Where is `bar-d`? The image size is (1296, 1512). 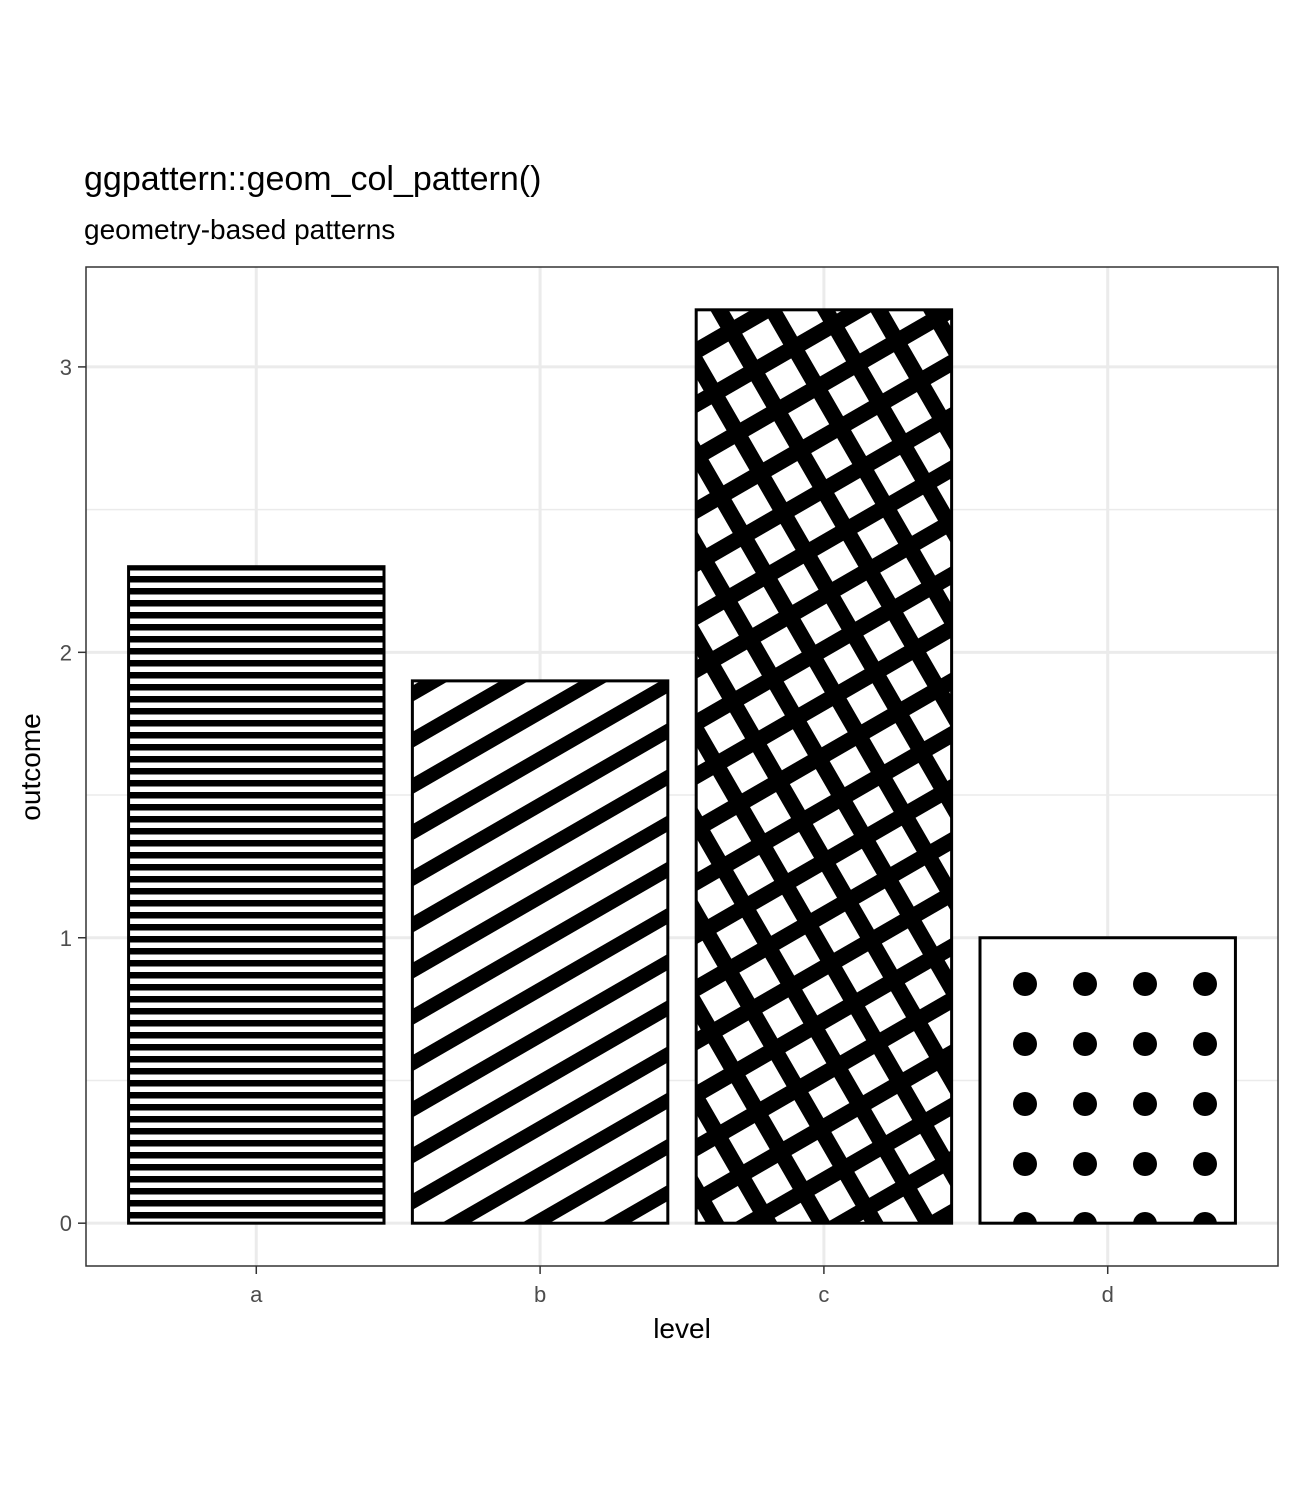
bar-d is located at coordinates (1107, 1080).